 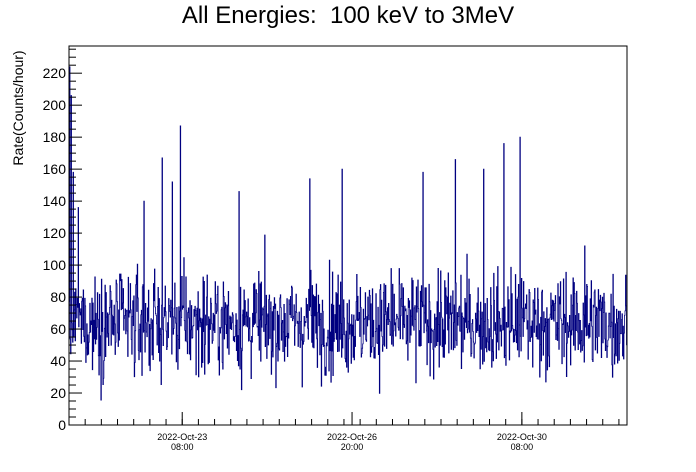 What do you see at coordinates (55, 105) in the screenshot?
I see `y-tick-label: 200` at bounding box center [55, 105].